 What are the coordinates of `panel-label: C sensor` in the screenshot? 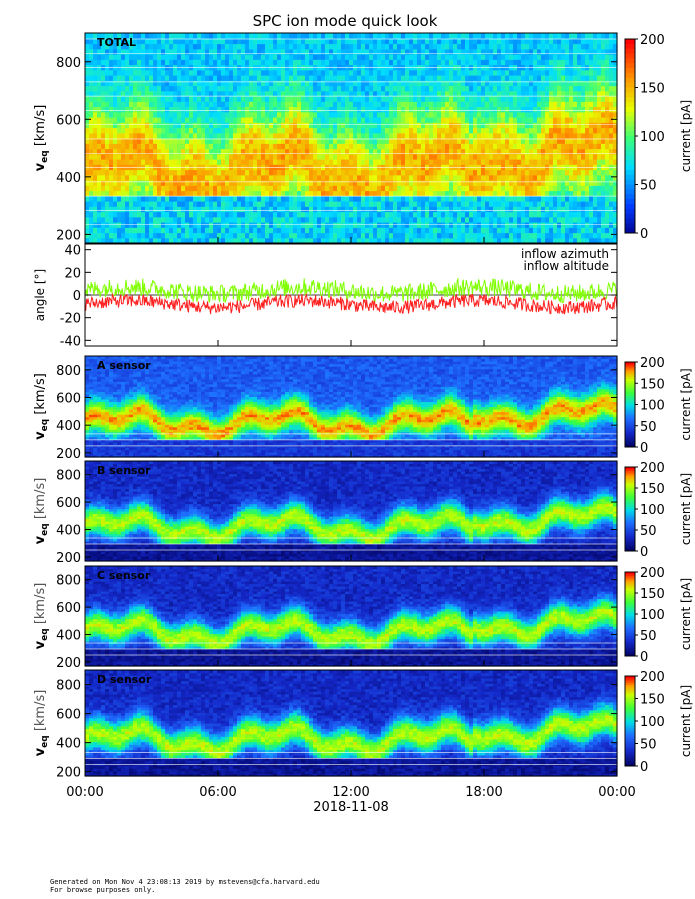 It's located at (124, 575).